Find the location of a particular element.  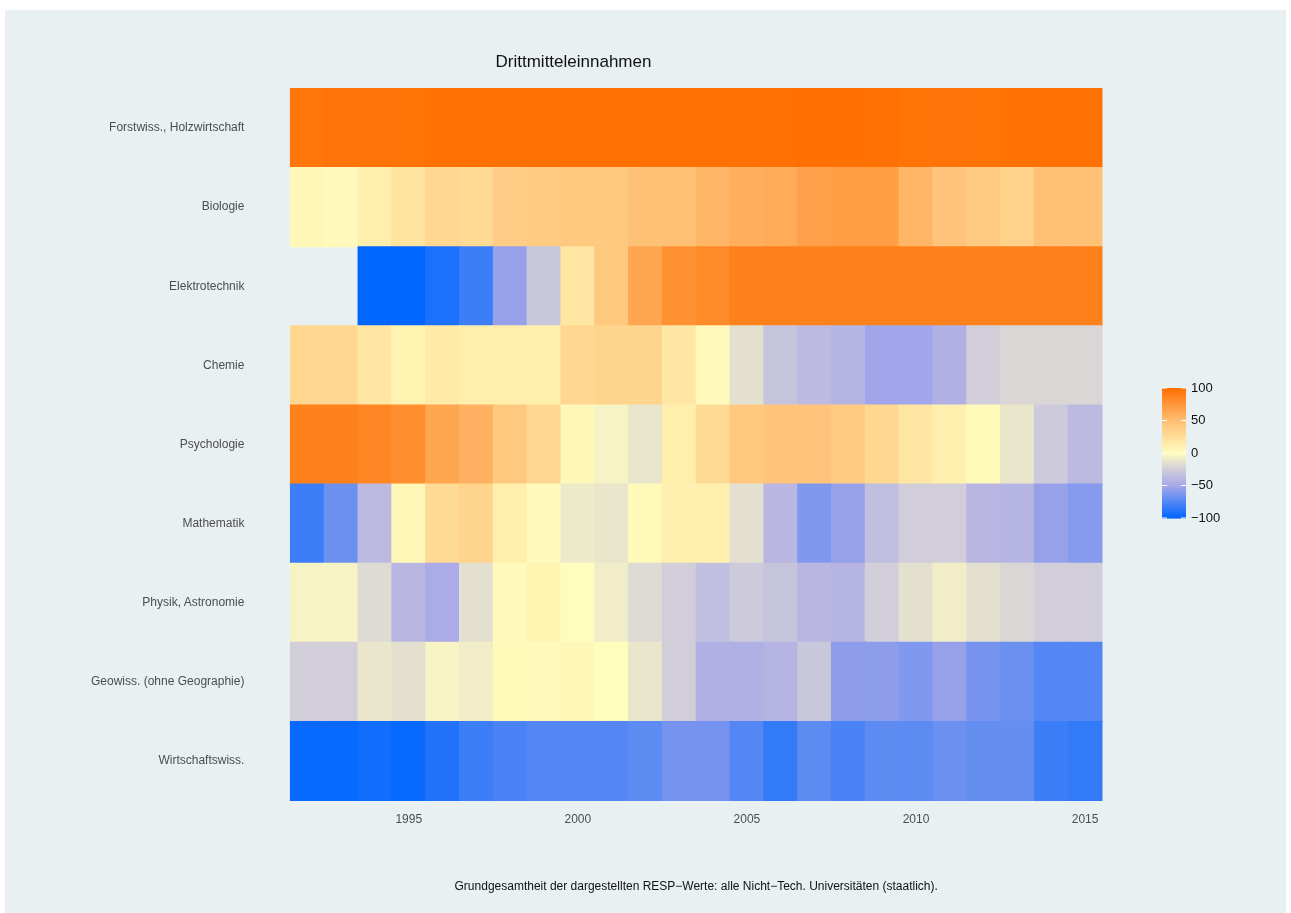

y-tick-label: Forstwiss., Holzwirtschaft is located at coordinates (177, 127).